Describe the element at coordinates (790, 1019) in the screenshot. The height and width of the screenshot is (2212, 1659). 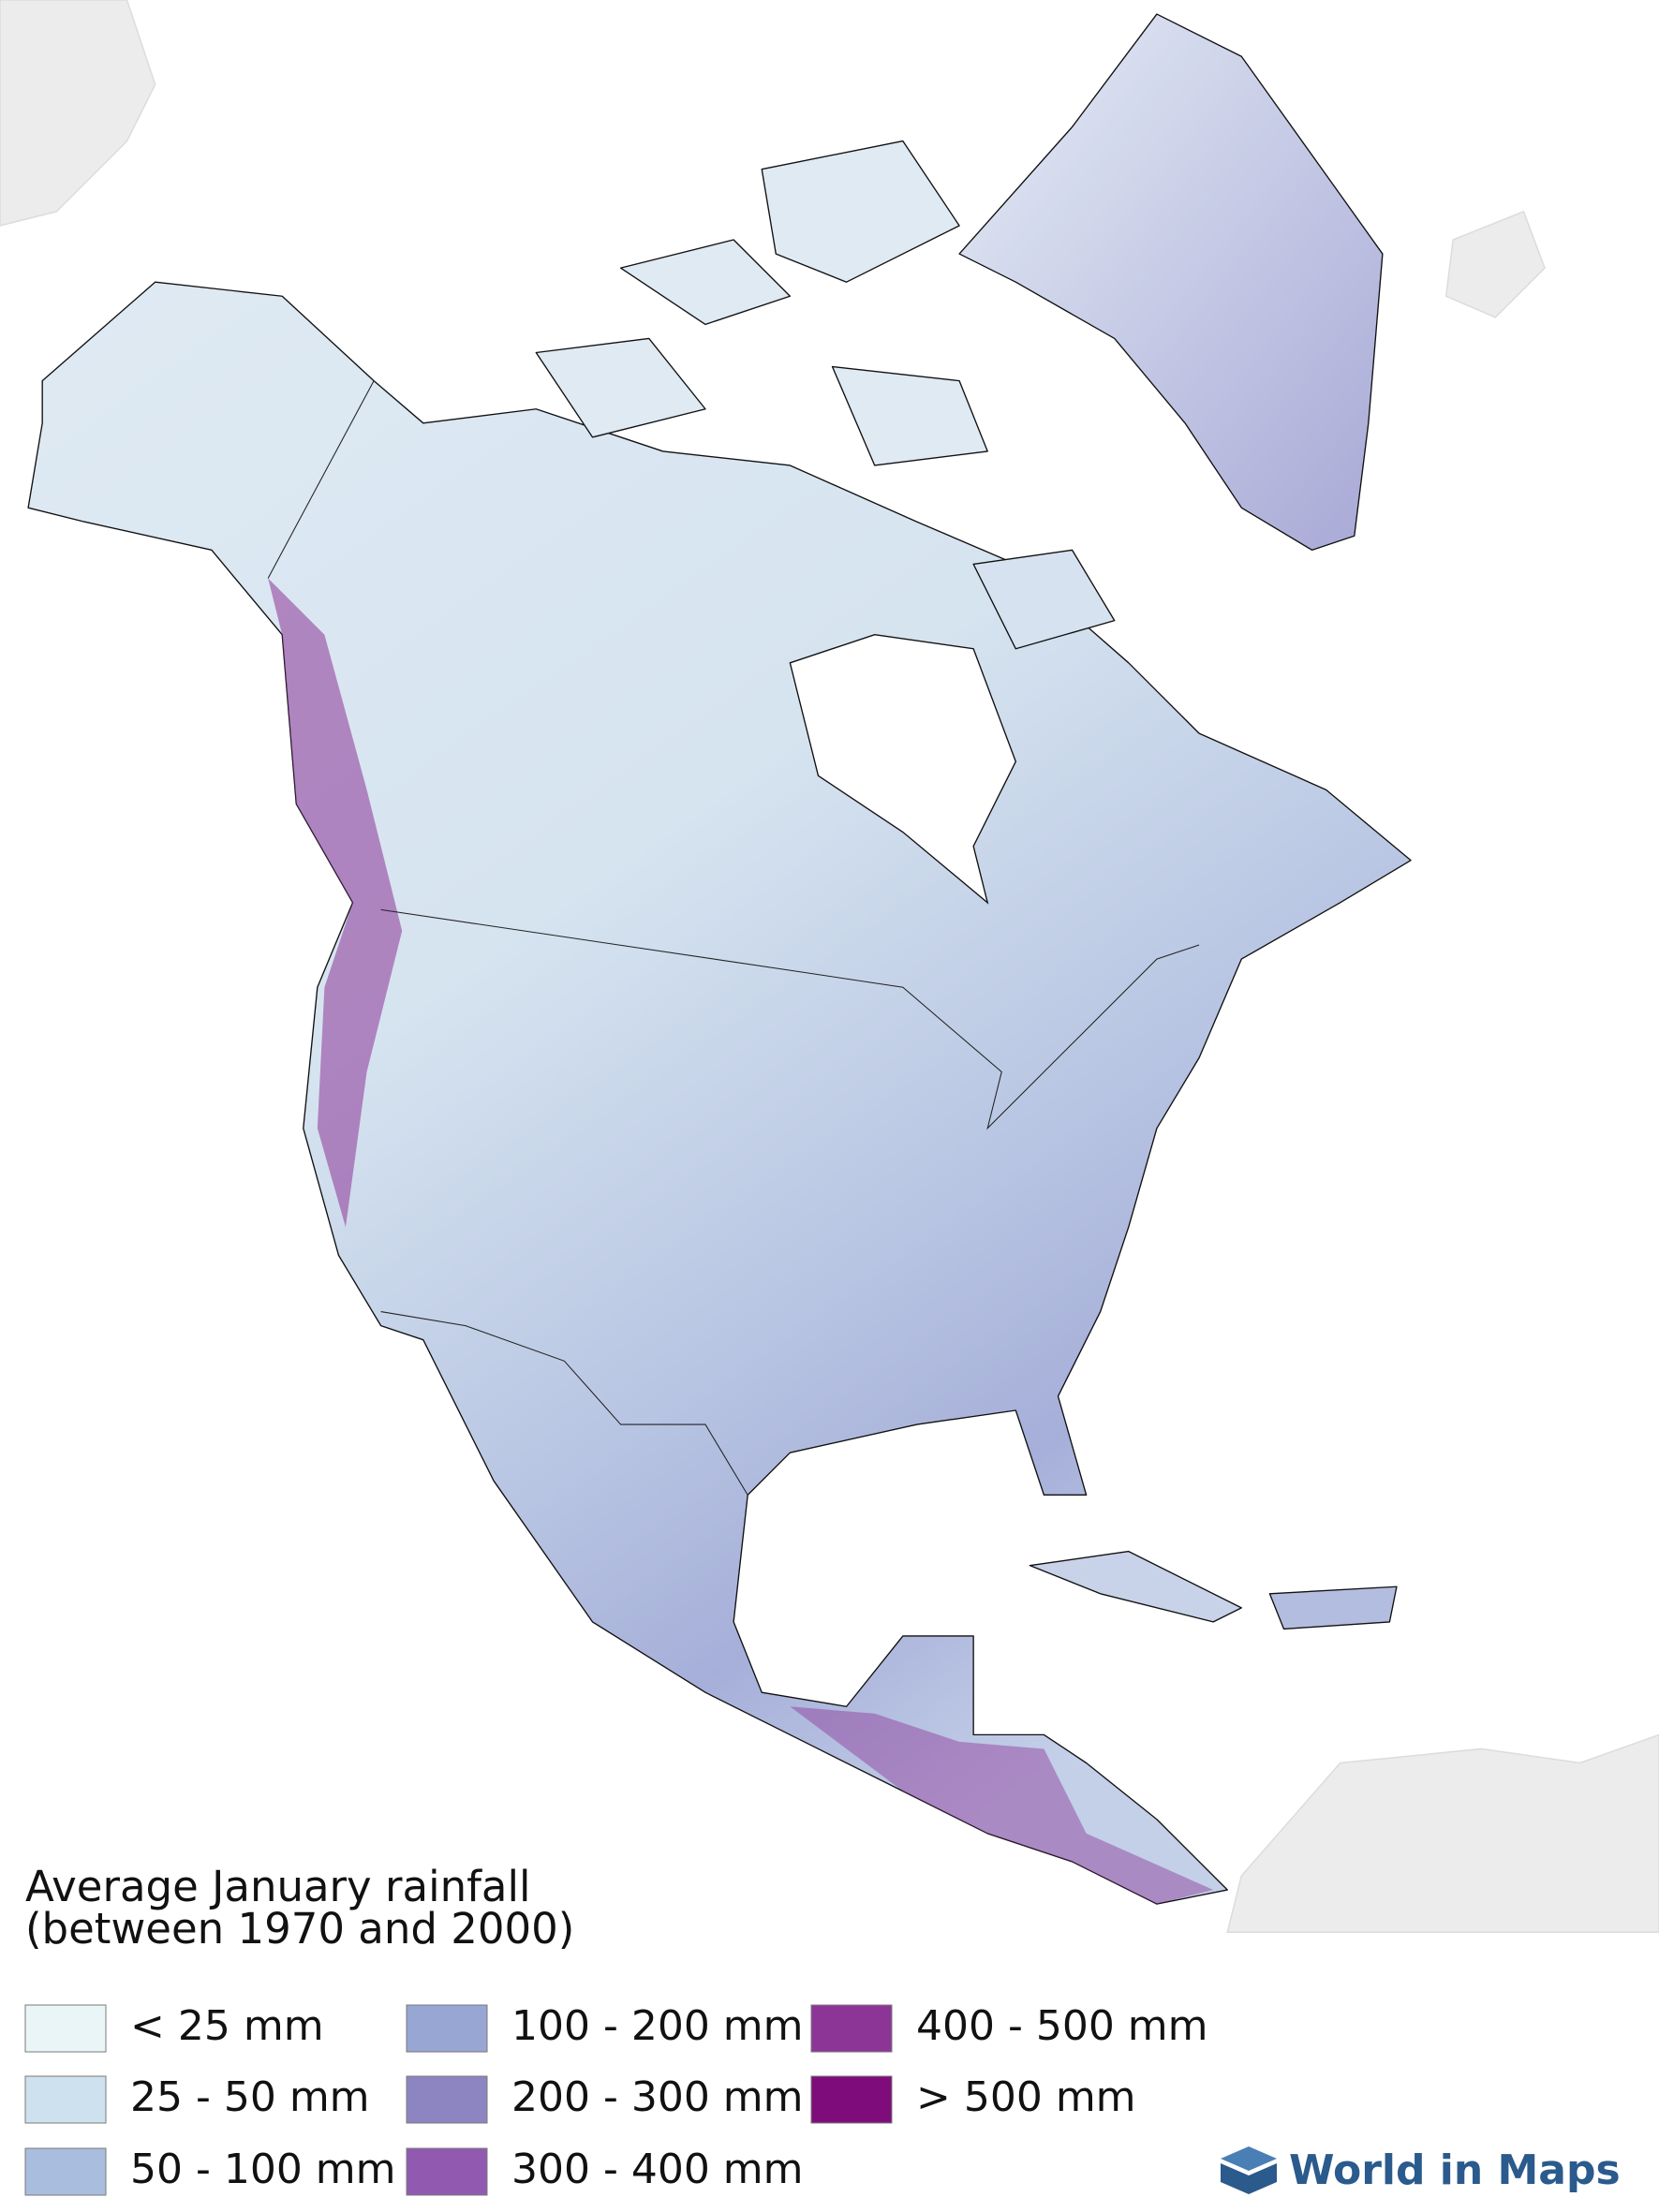
I see `border-us-canada` at that location.